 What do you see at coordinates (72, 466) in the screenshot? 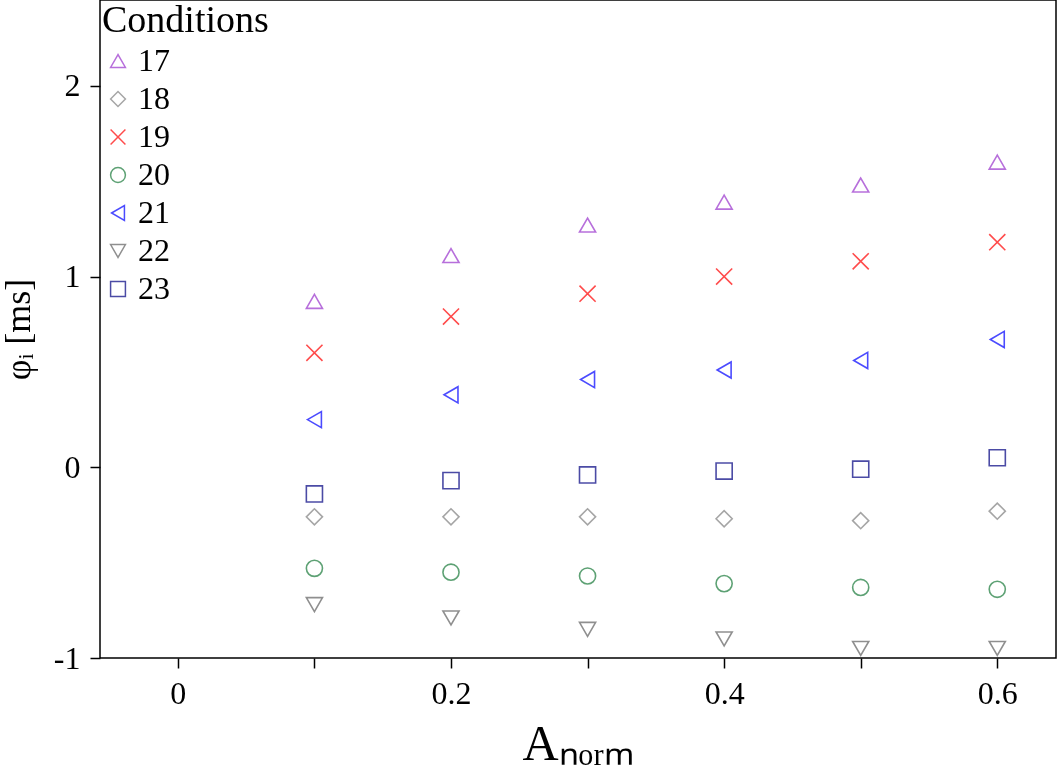
I see `y-tick-label: 0` at bounding box center [72, 466].